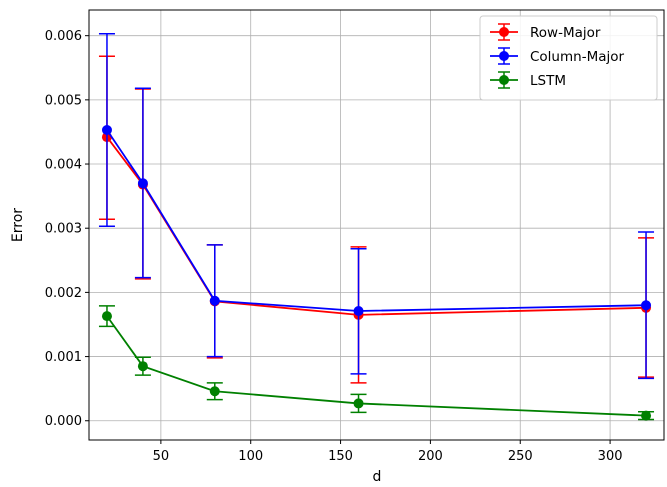 This screenshot has width=667, height=487. I want to click on y-tick-label: 0.003, so click(63, 229).